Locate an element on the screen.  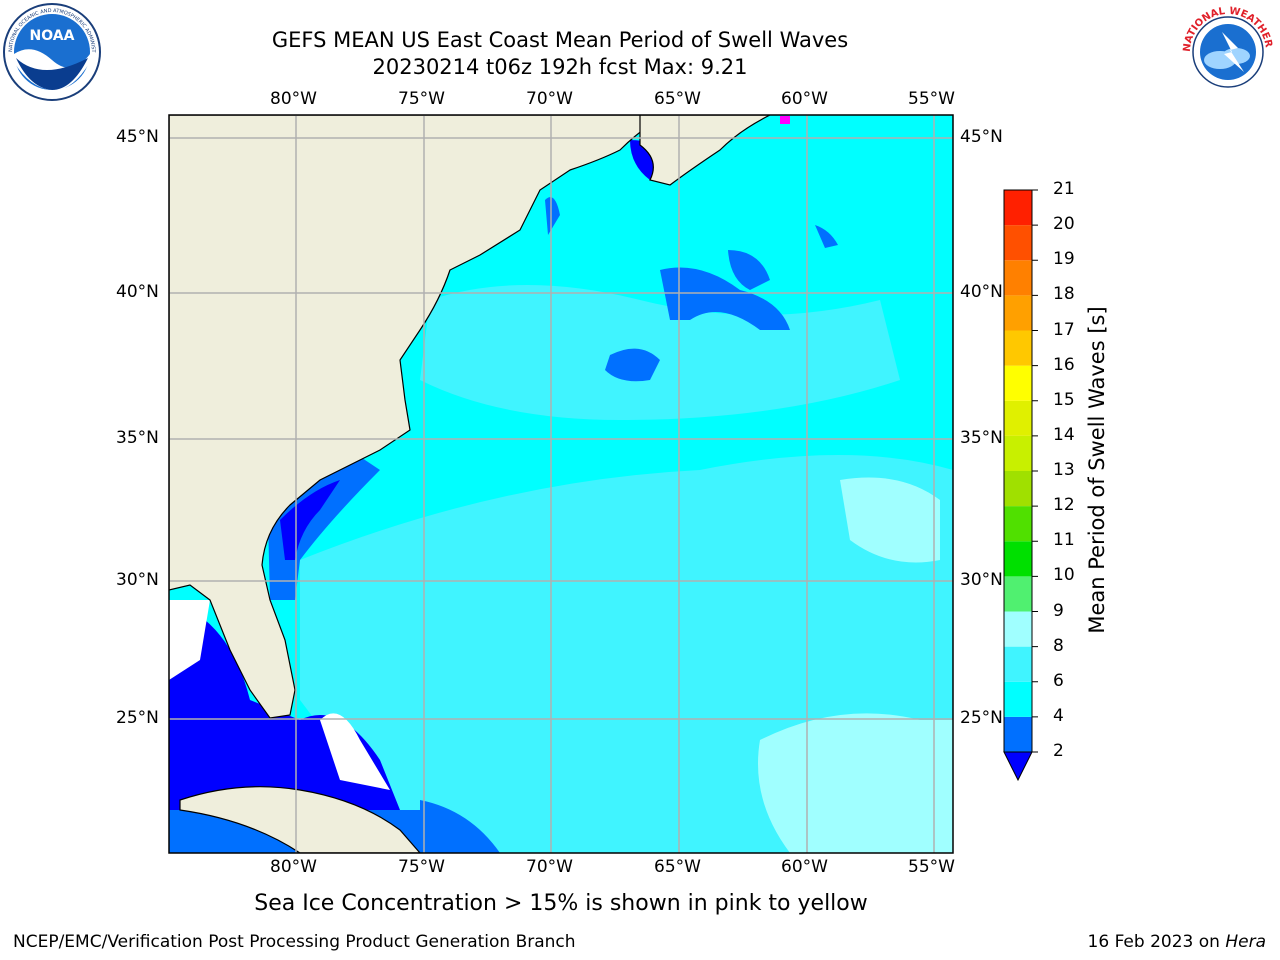
colorbar-tick-label: 20 is located at coordinates (1064, 224).